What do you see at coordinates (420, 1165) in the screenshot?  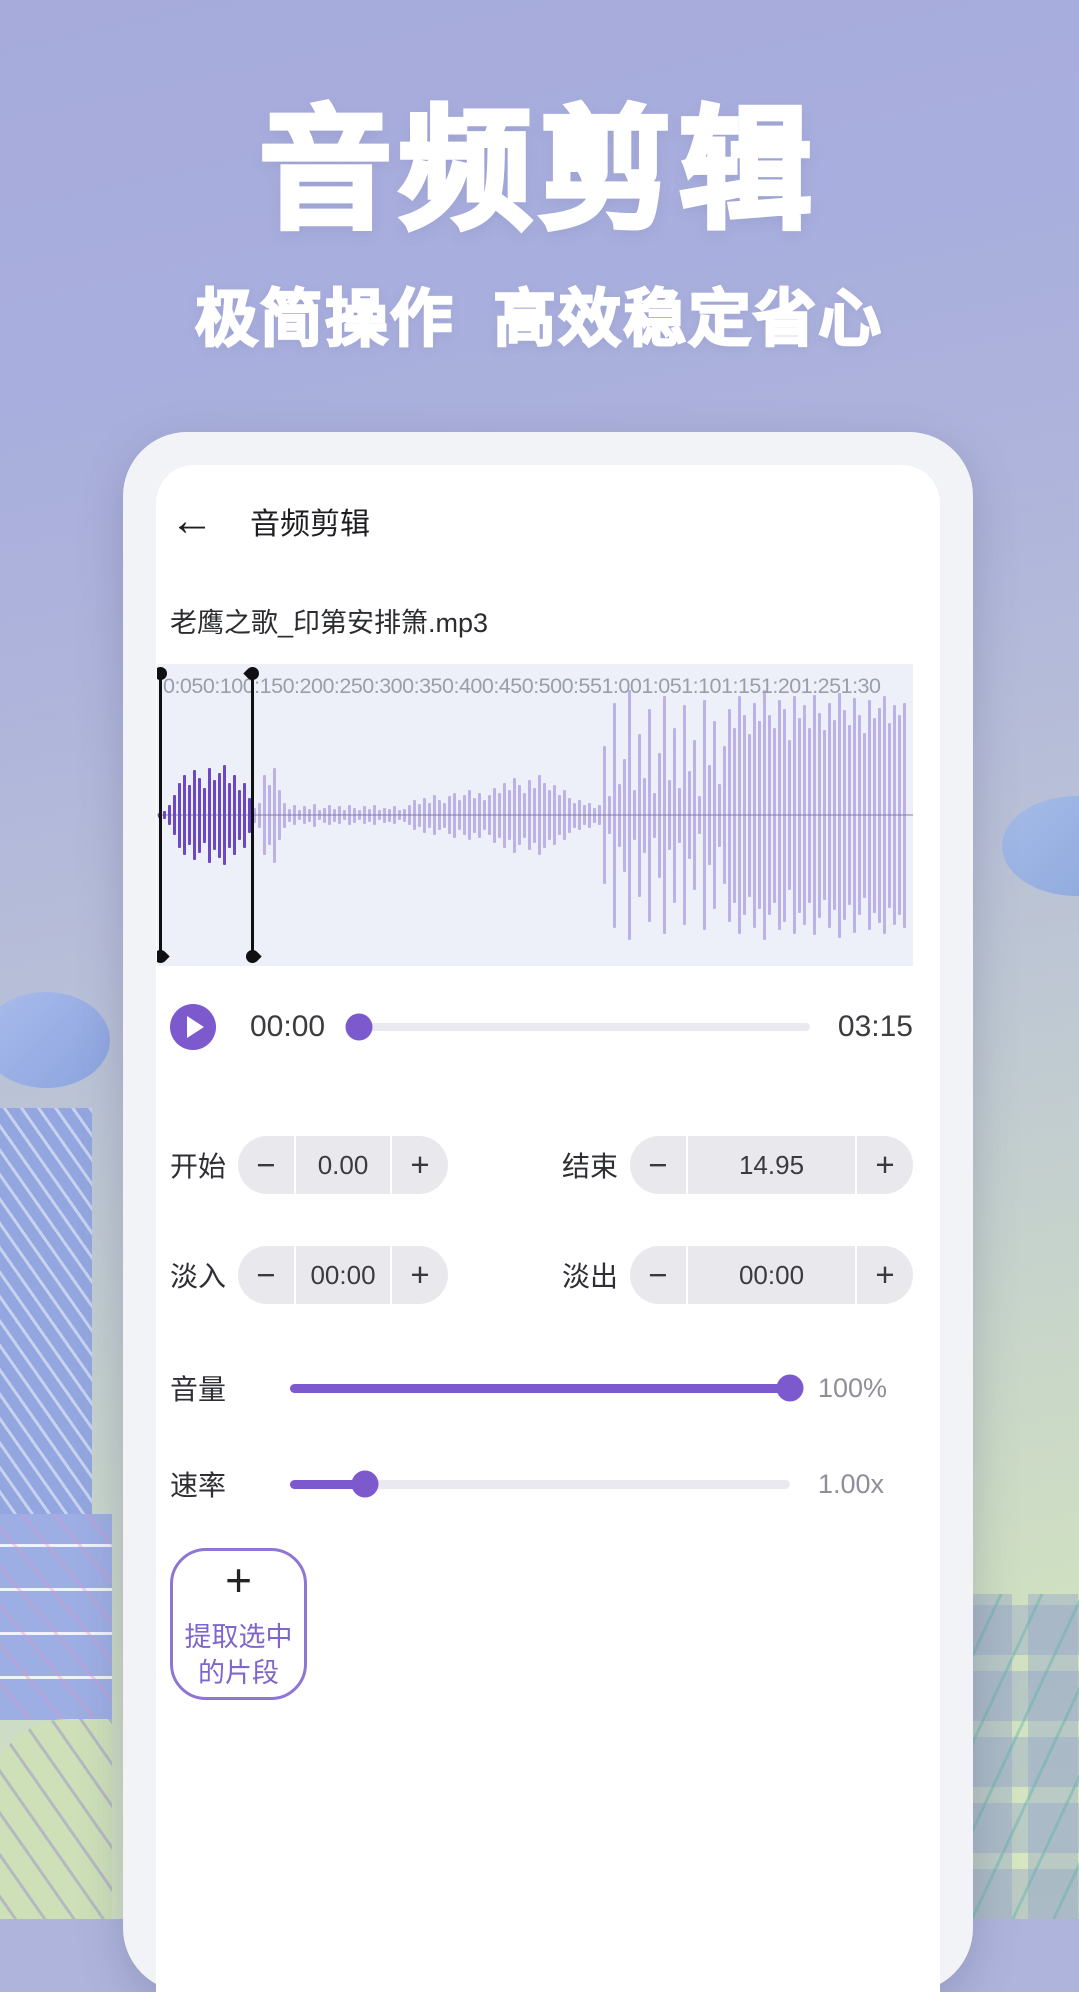 I see `start-increase-button: +` at bounding box center [420, 1165].